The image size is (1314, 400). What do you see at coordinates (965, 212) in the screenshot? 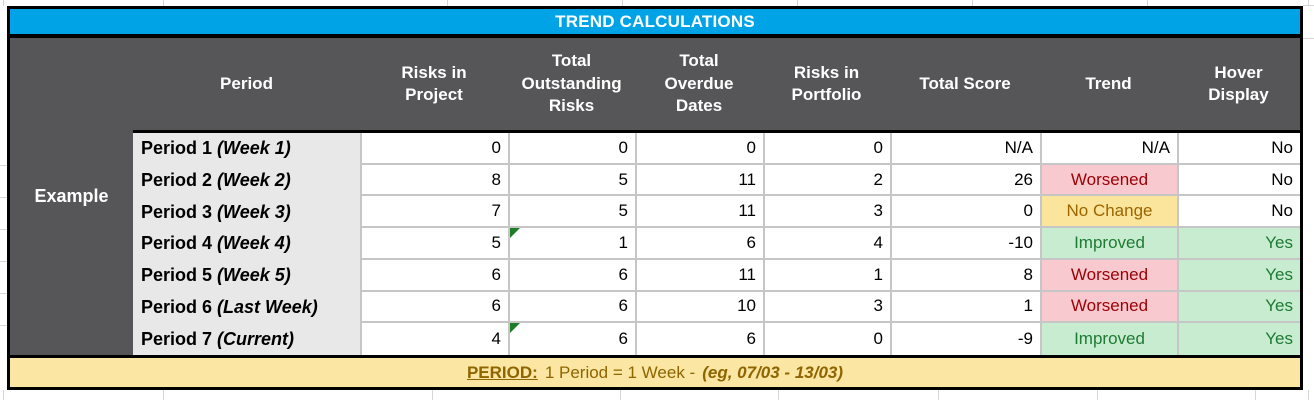
I see `total-score-cell: 0` at bounding box center [965, 212].